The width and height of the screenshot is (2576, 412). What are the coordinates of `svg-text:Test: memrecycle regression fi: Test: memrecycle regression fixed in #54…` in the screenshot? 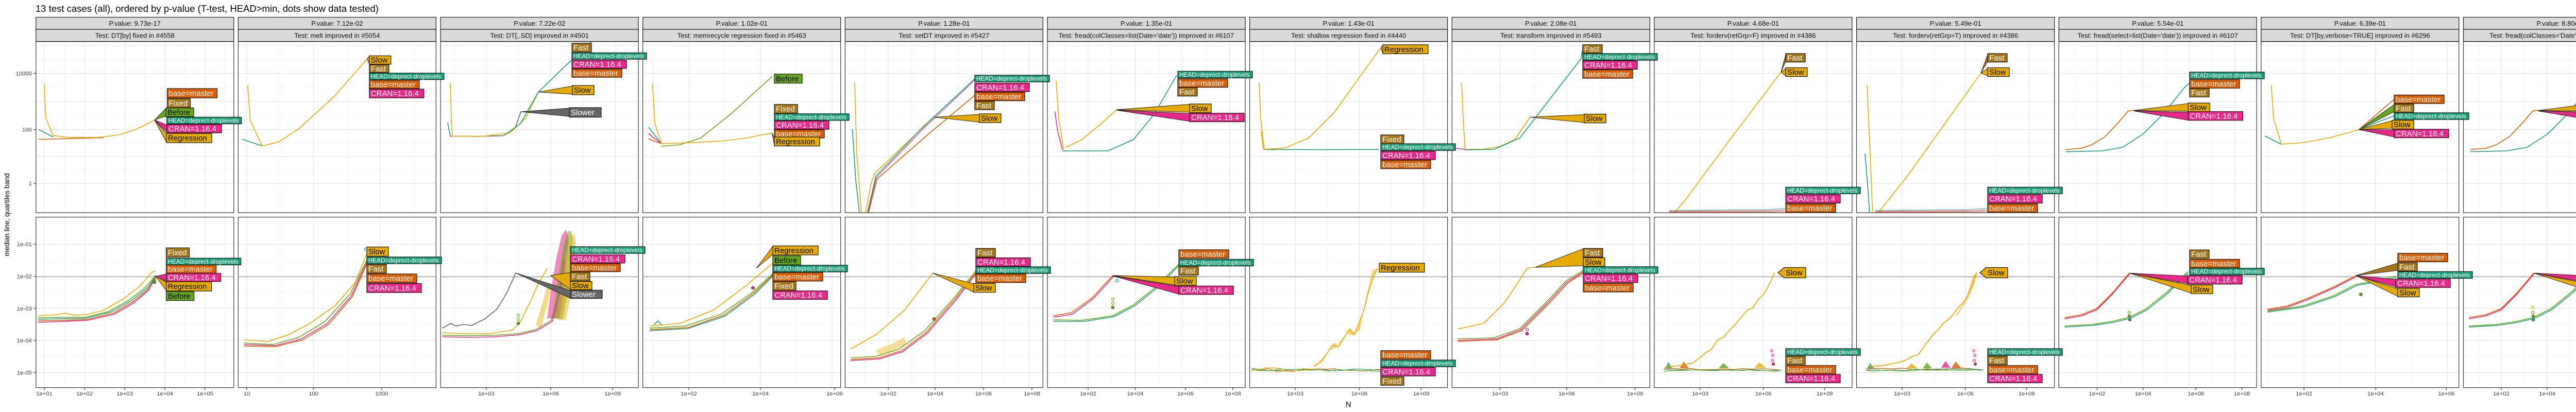 It's located at (741, 35).